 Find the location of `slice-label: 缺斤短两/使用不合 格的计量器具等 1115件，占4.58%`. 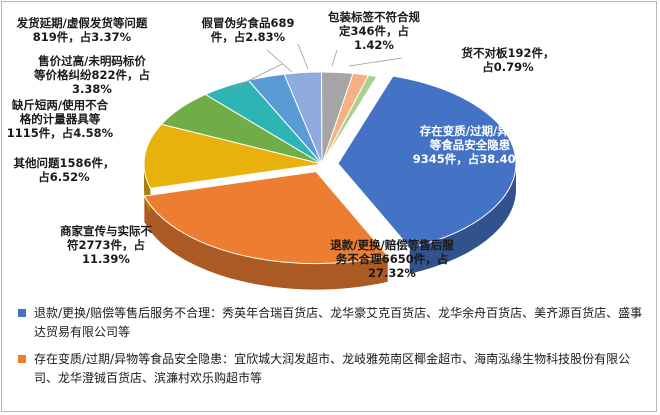

slice-label: 缺斤短两/使用不合 格的计量器具等 1115件，占4.58% is located at coordinates (60, 119).